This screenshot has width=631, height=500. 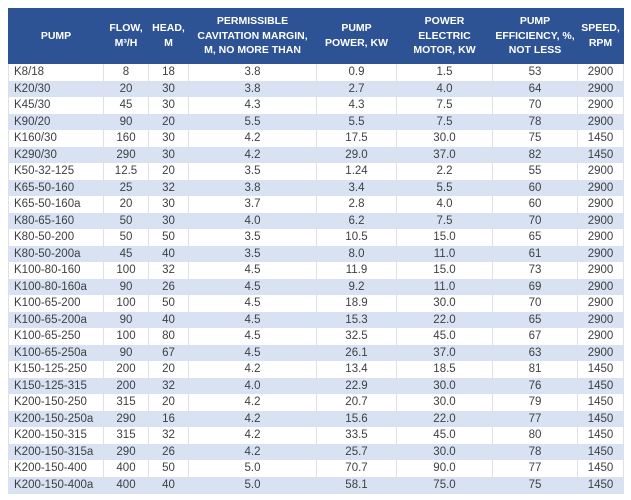 I want to click on cell-flow: 25, so click(x=126, y=187).